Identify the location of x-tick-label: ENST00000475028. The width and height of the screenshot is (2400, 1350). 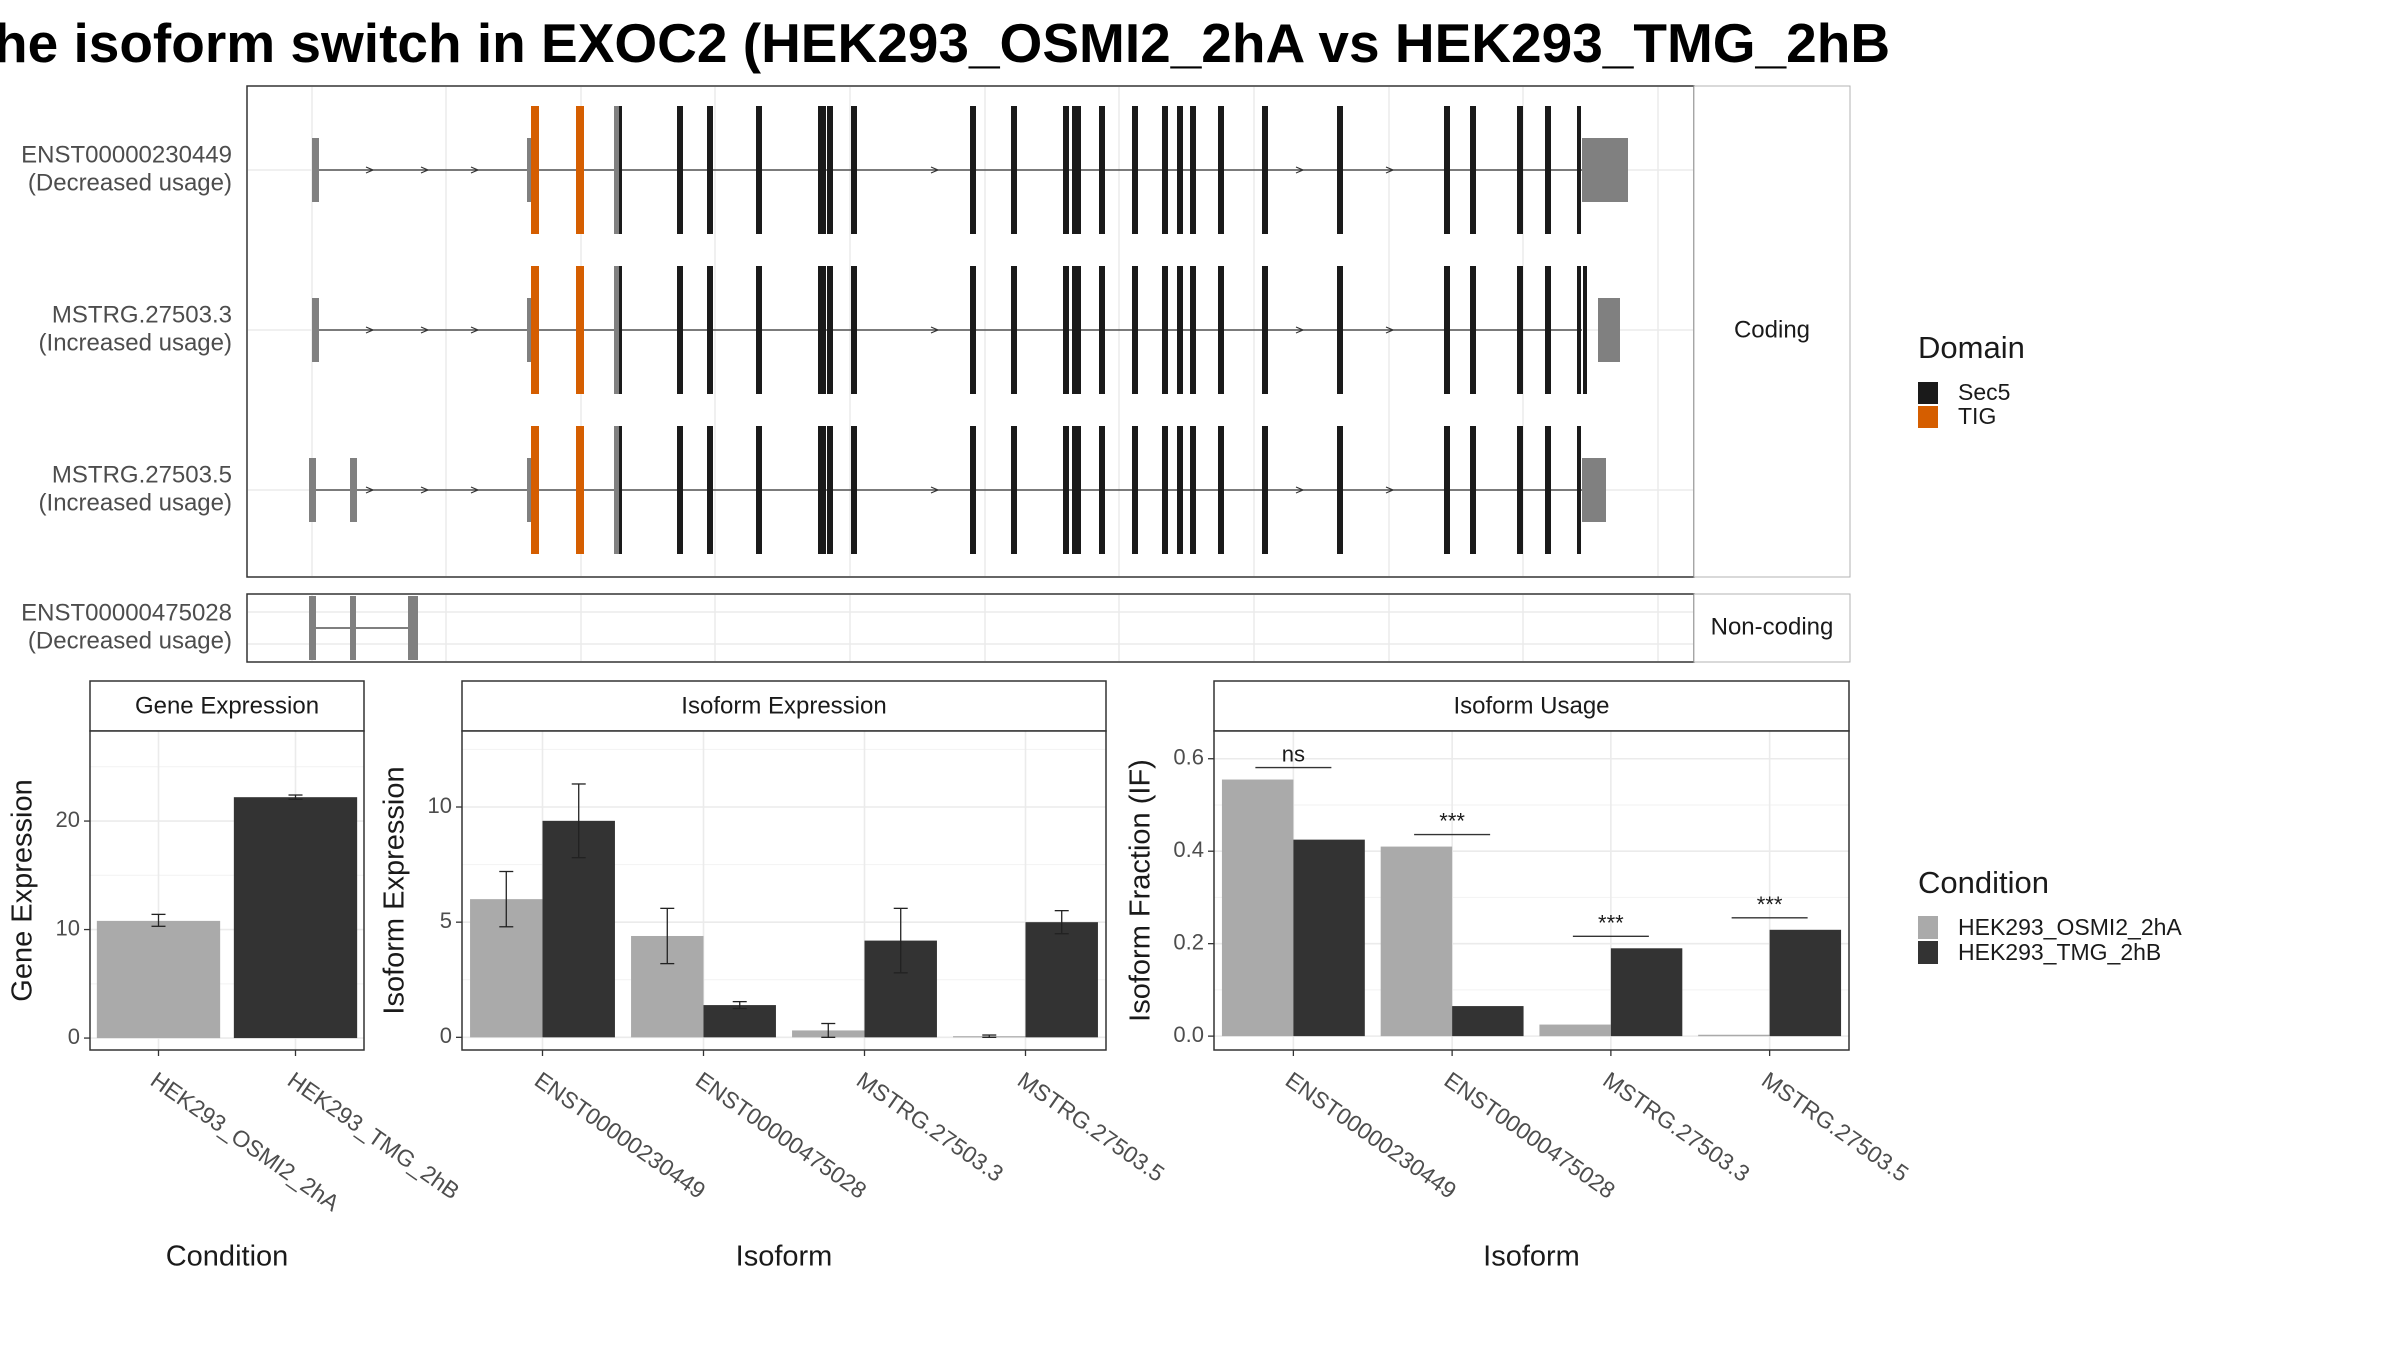
(781, 1135).